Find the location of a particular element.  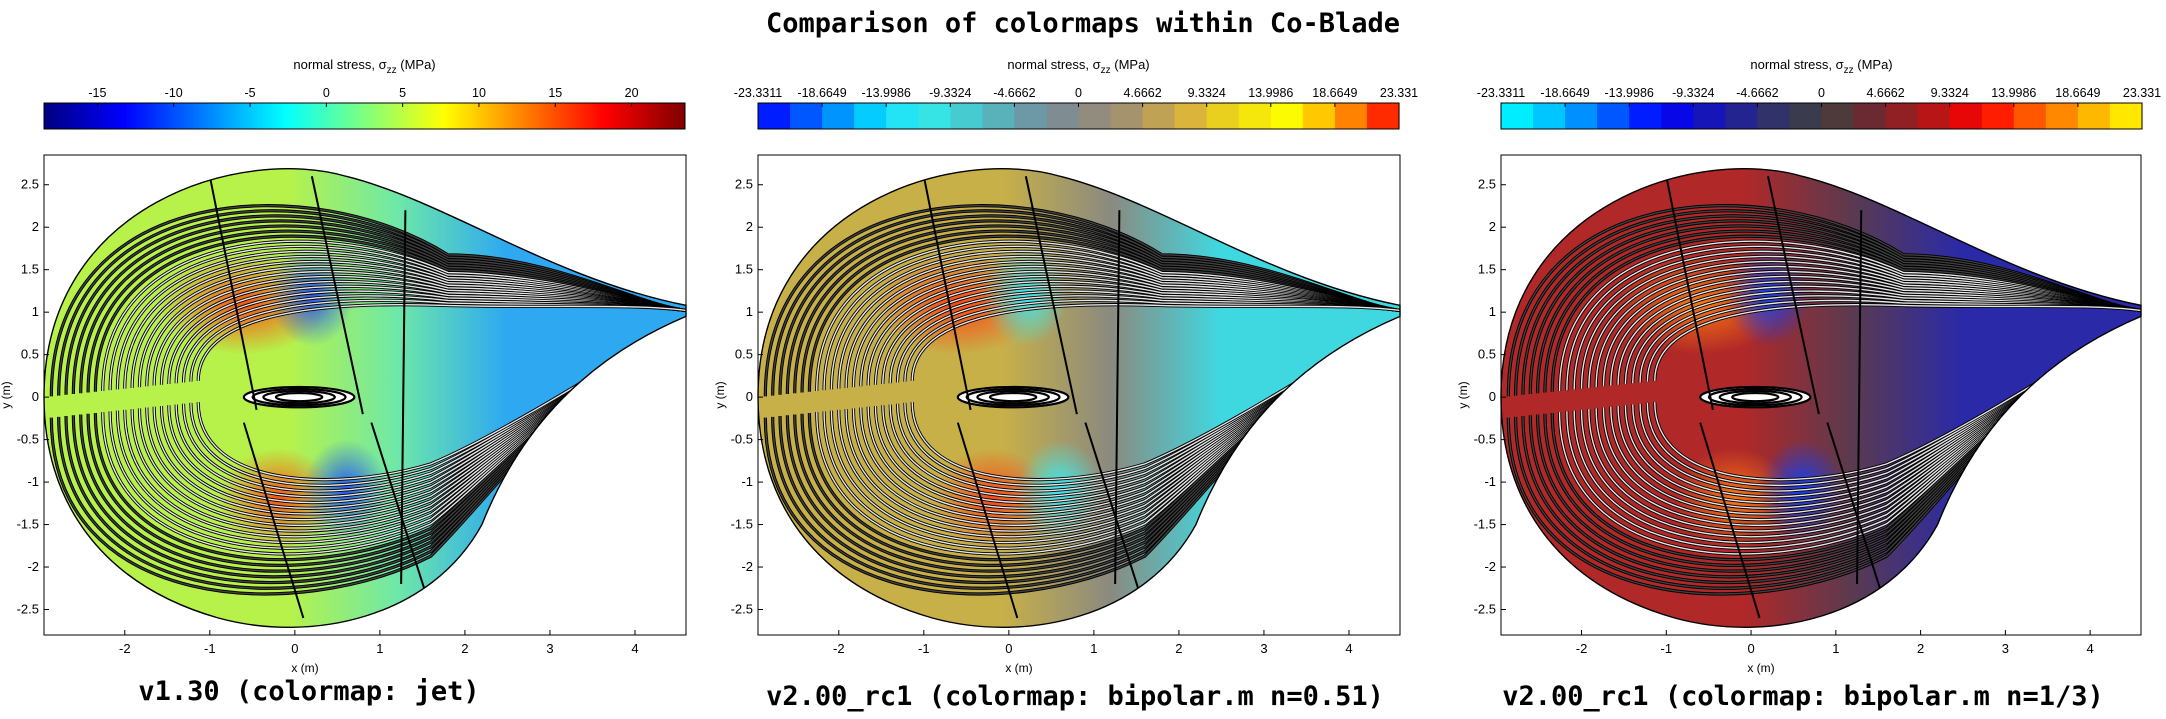

colorbar-tick-label: 0 is located at coordinates (326, 93).